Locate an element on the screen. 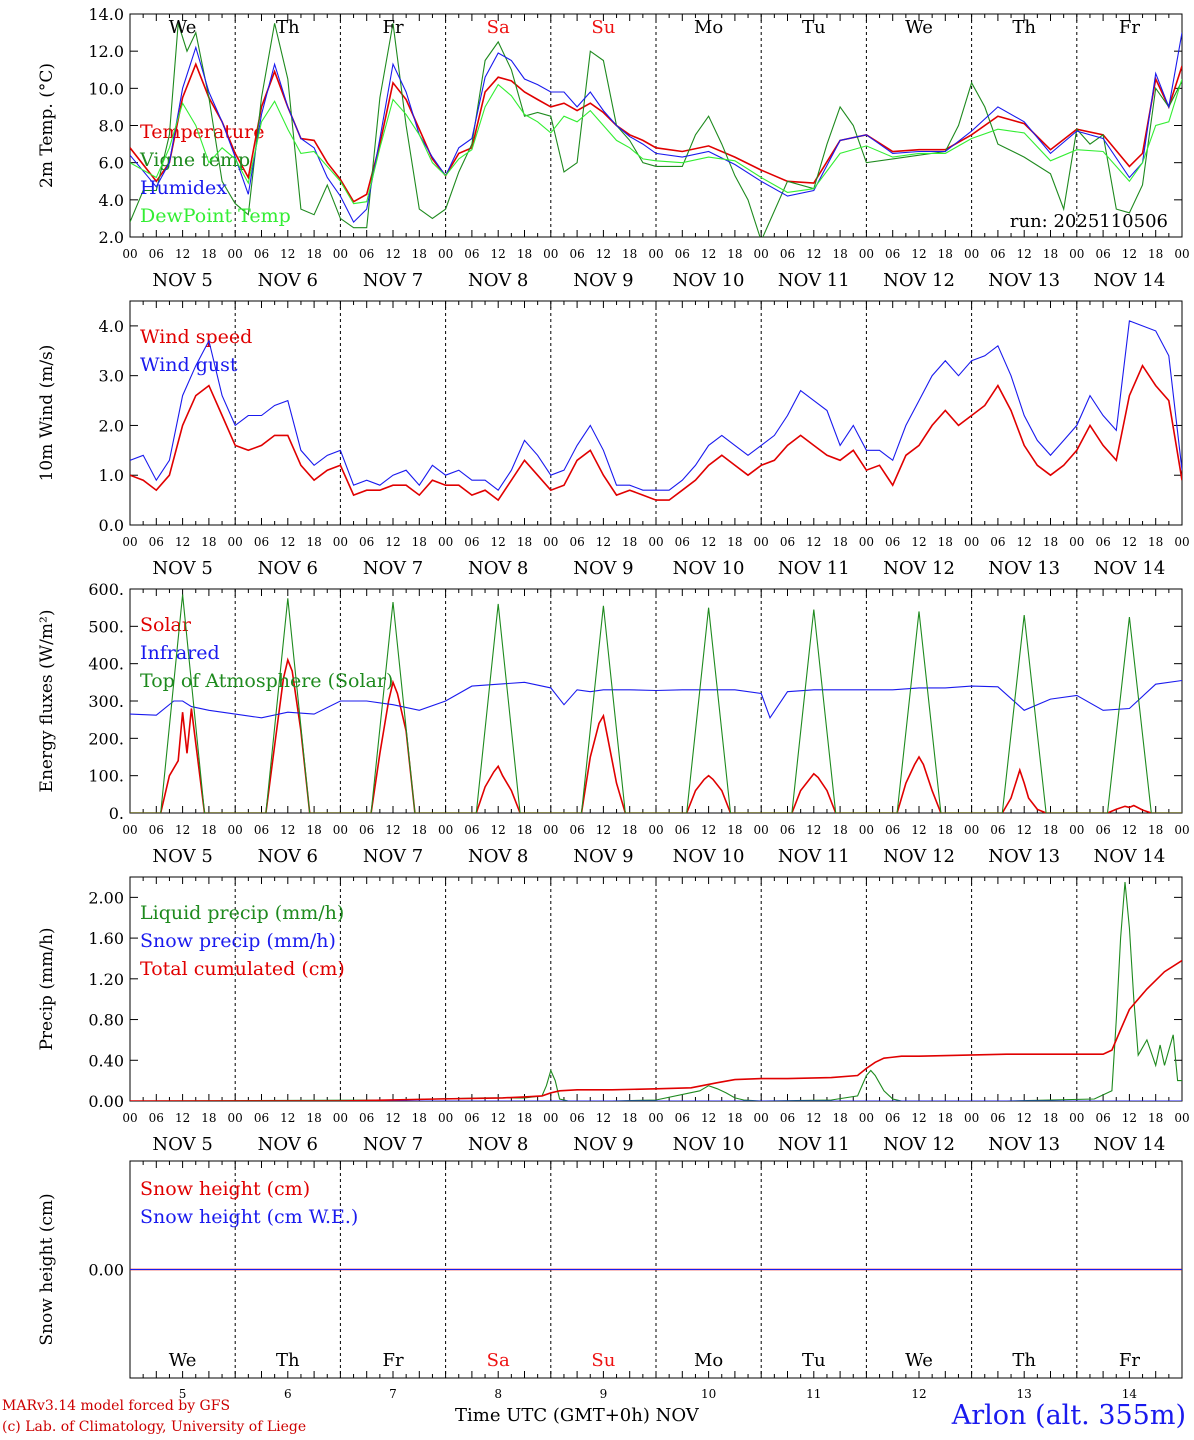 The image size is (1194, 1440). credit-model: MARv3.14 model forced by GFS is located at coordinates (116, 1406).